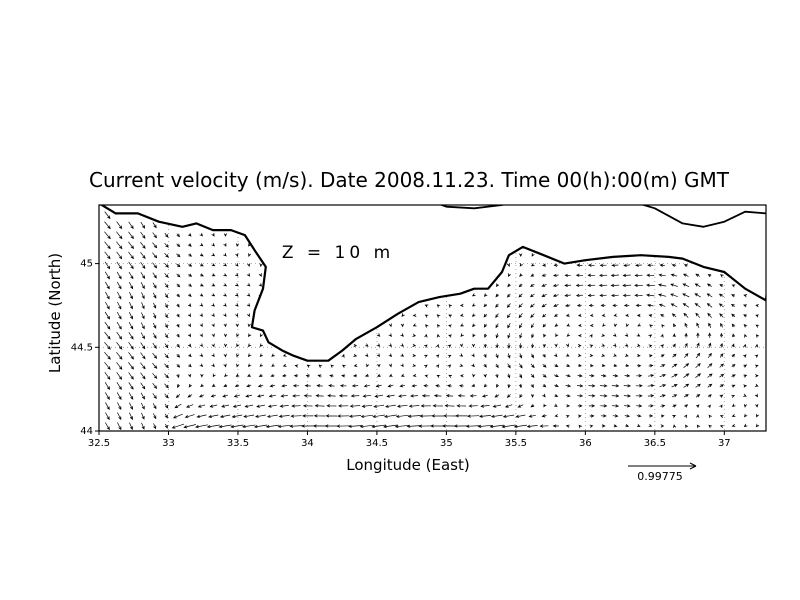 This screenshot has width=800, height=600. What do you see at coordinates (660, 476) in the screenshot?
I see `reference-vector-label: 0.99775` at bounding box center [660, 476].